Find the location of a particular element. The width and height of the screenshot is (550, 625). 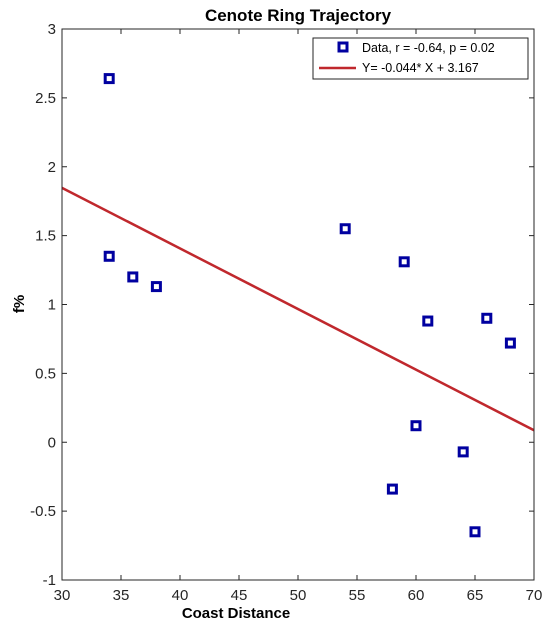

y-tick-label: 2 is located at coordinates (52, 167).